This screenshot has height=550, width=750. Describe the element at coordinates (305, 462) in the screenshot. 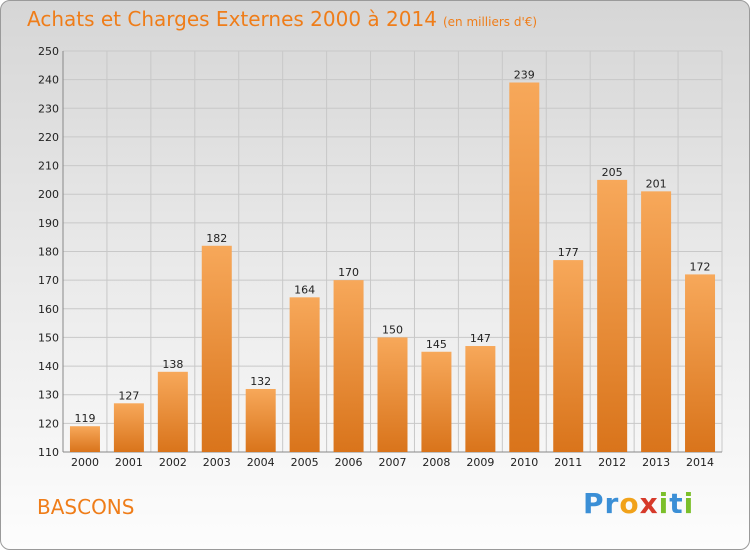

I see `x-tick-label: 2005` at that location.